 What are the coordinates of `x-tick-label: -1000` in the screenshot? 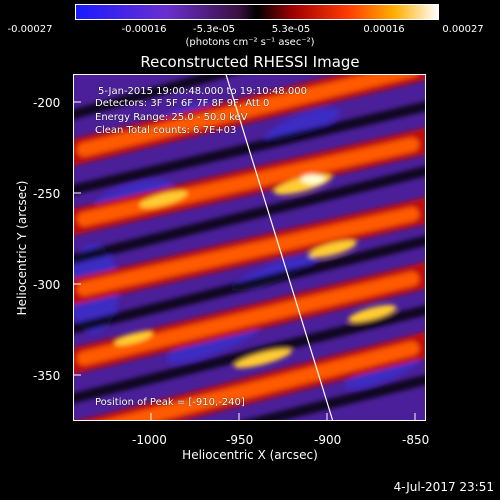 It's located at (149, 440).